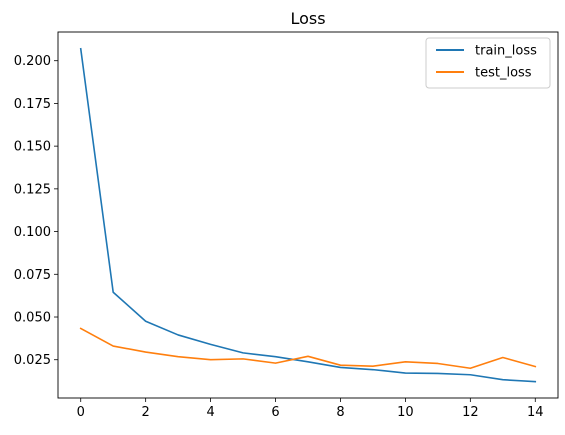  I want to click on y-axis: 0.025 0.050 0.075 0.100 0.125 0.150 0.175 0.200, so click(36, 211).